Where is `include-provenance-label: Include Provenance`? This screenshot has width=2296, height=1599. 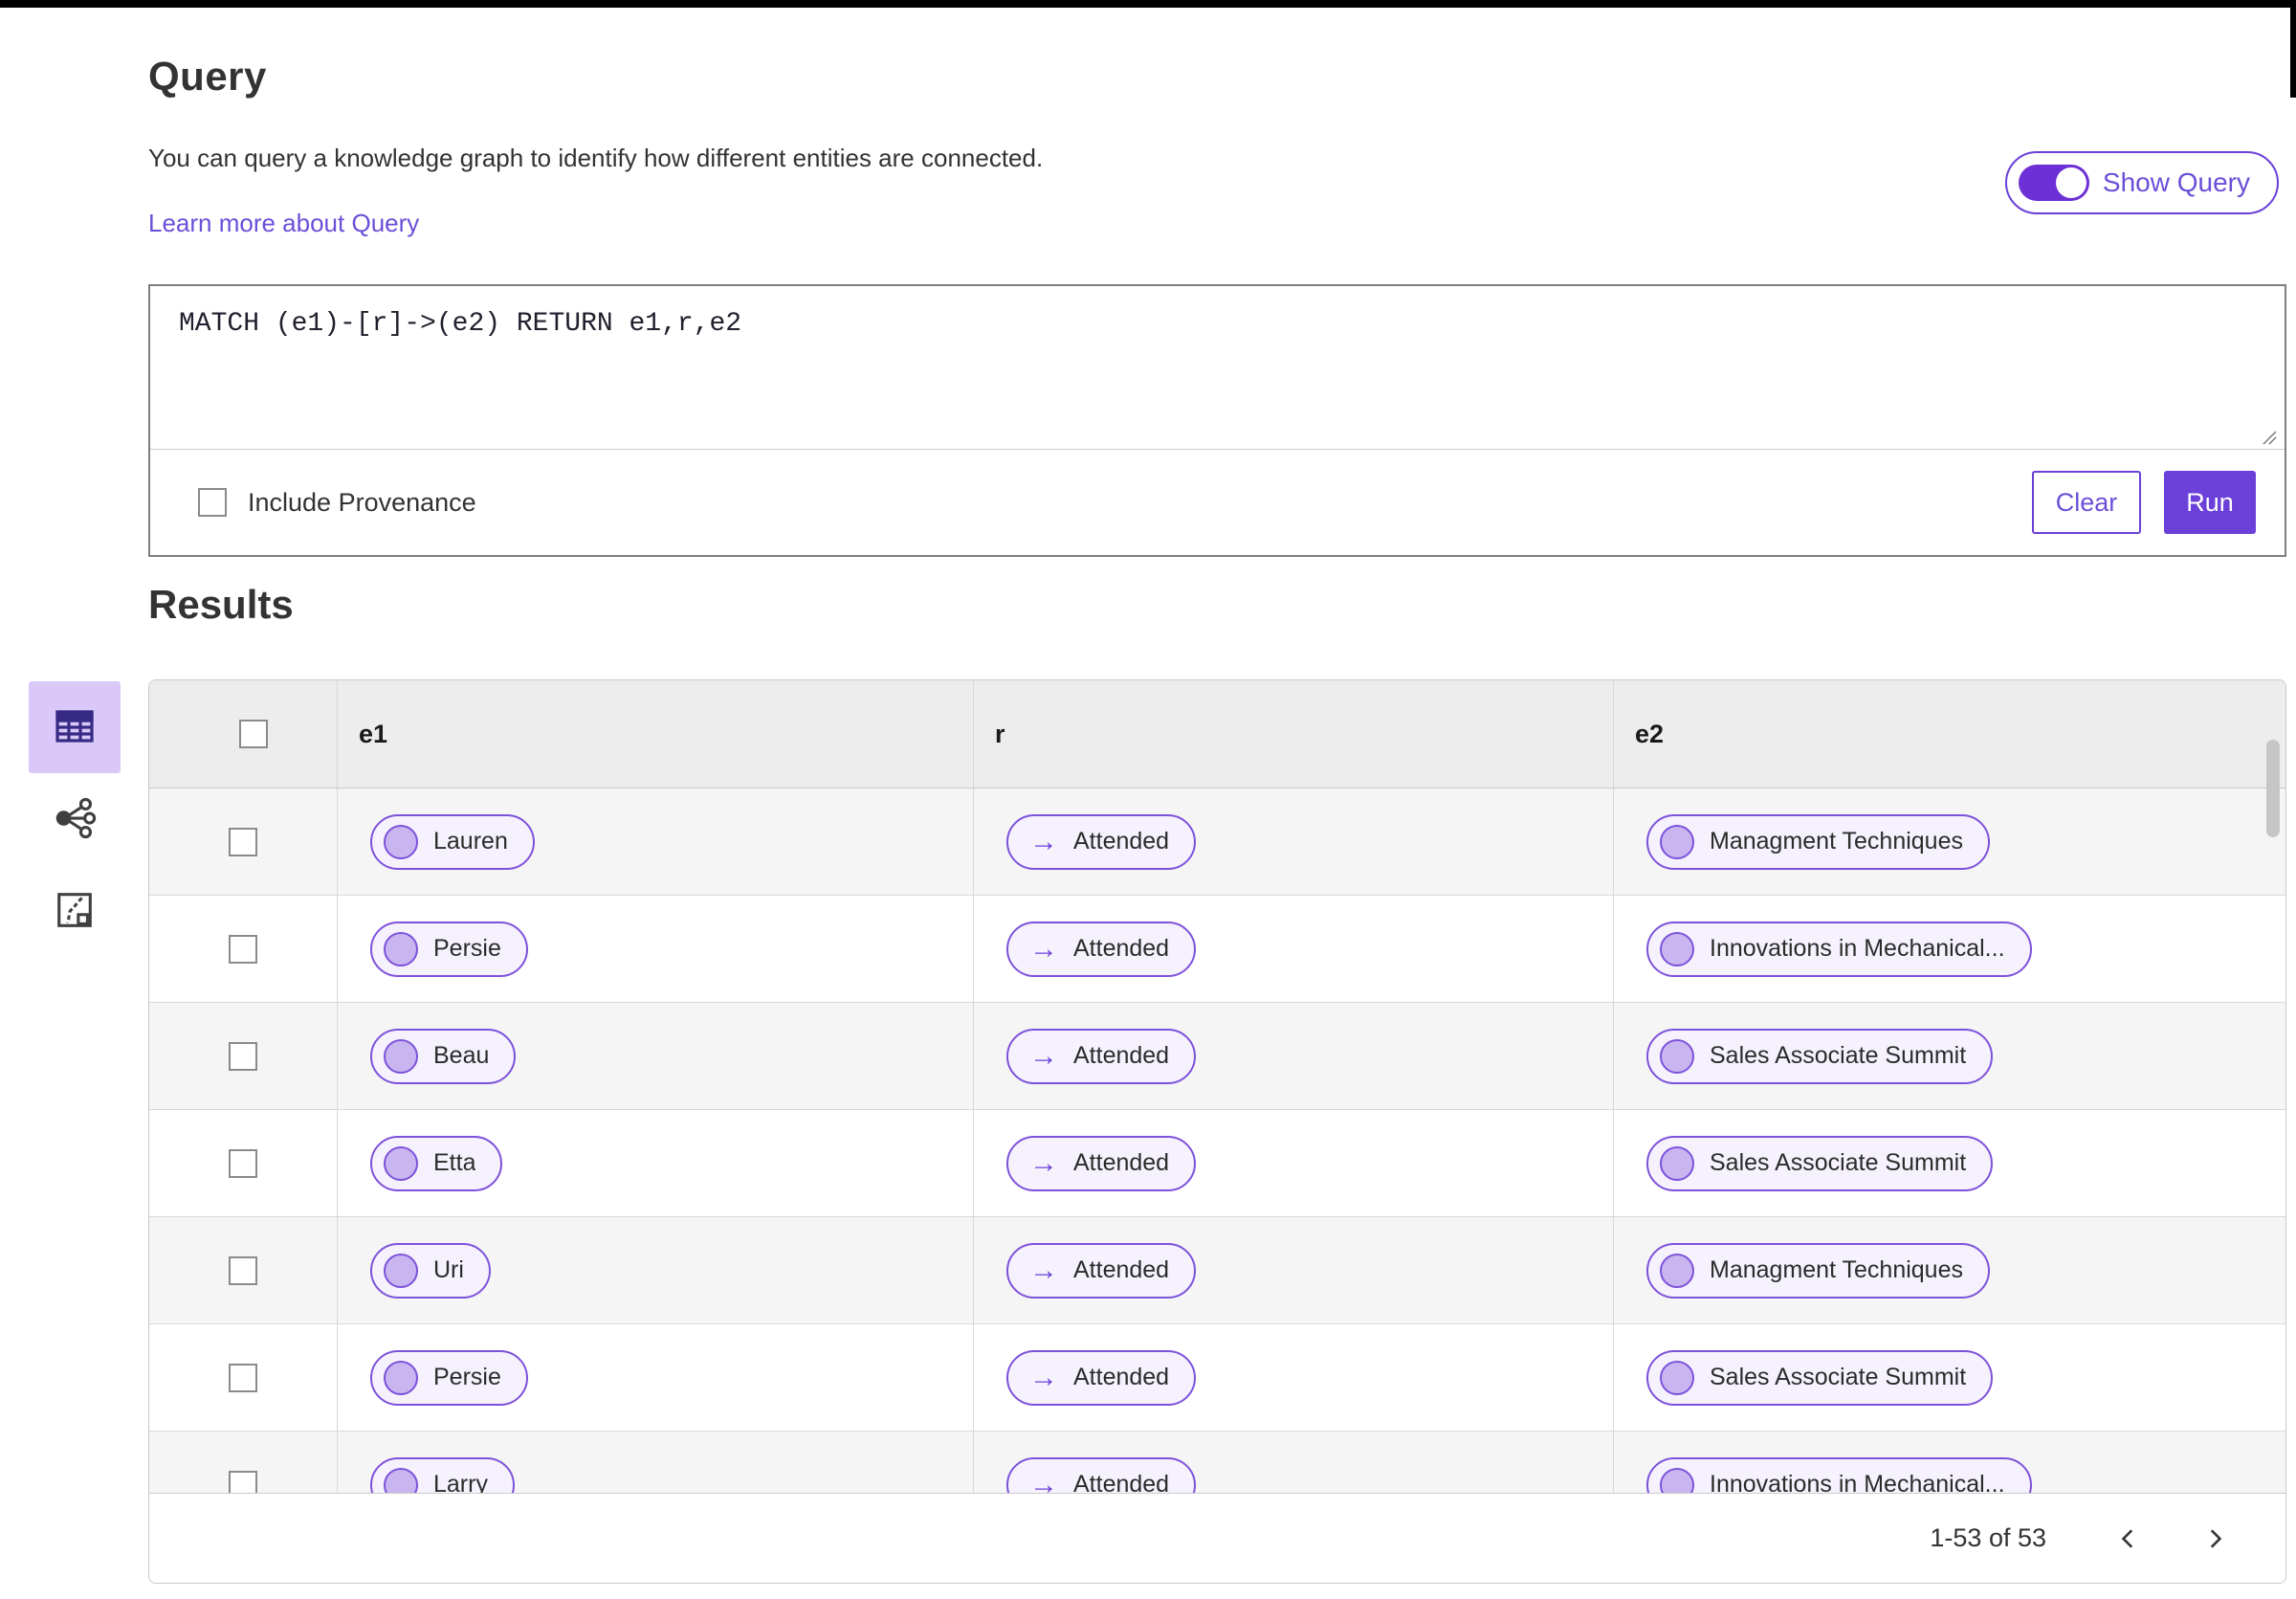
include-provenance-label: Include Provenance is located at coordinates (362, 502).